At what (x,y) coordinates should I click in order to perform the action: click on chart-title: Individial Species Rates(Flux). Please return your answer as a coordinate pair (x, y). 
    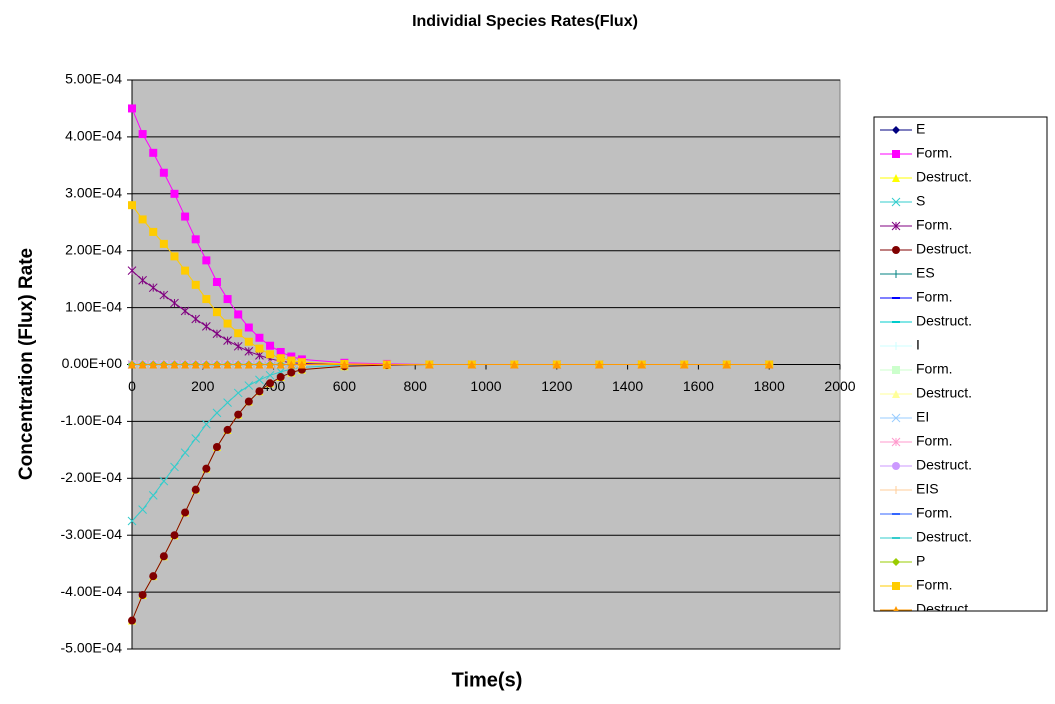
    Looking at the image, I should click on (525, 21).